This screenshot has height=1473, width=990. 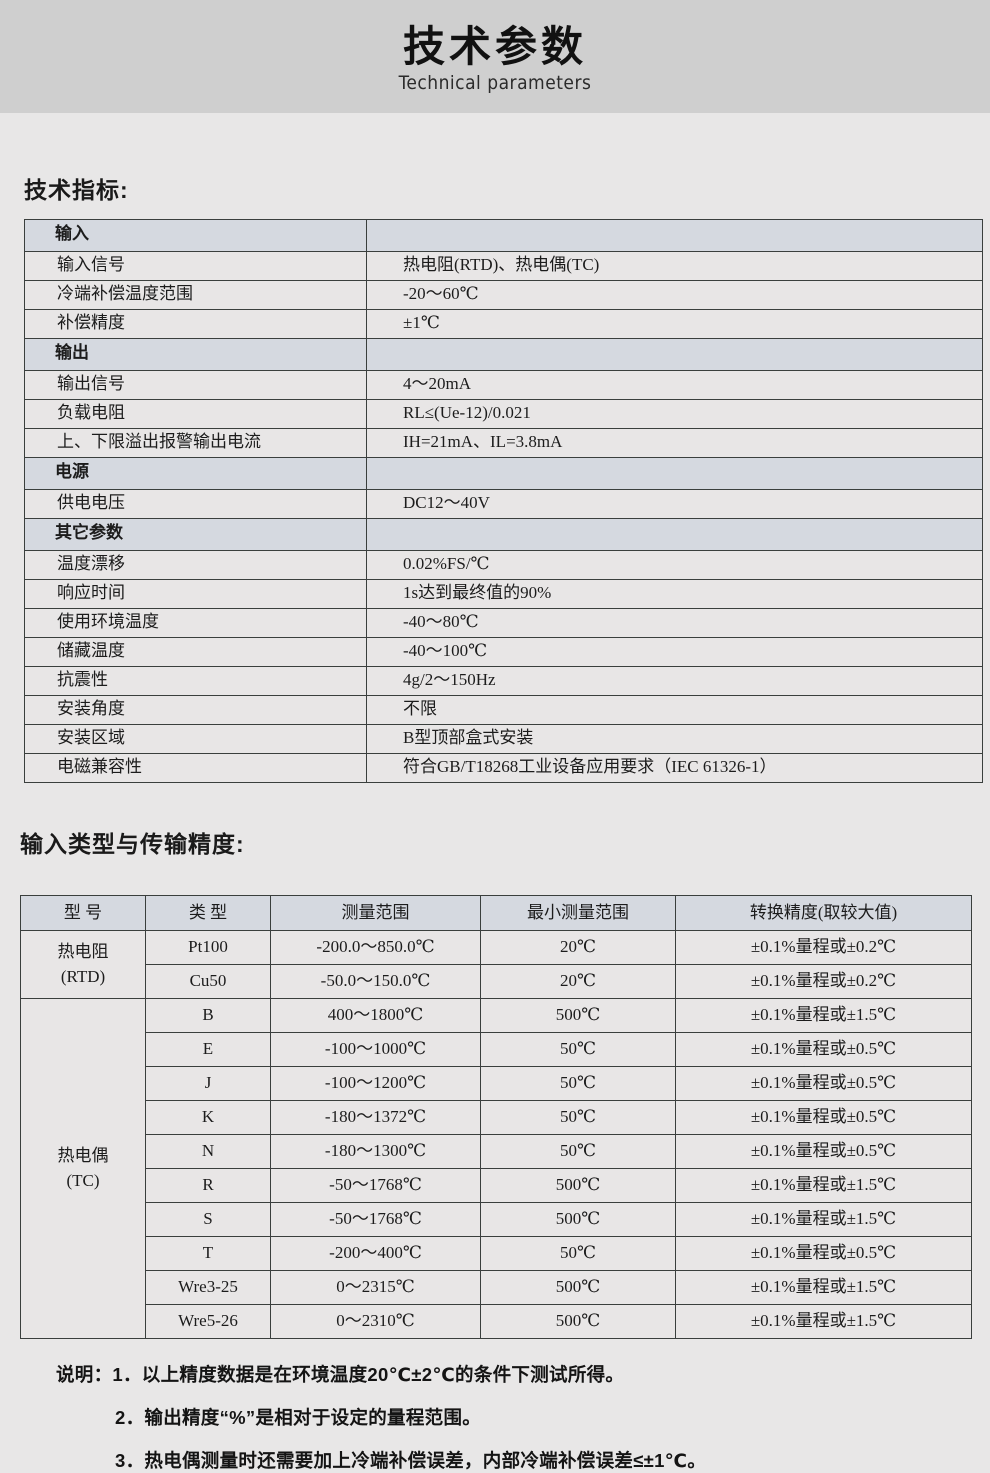 I want to click on specs-row: 供电电压 DC12～40V, so click(x=503, y=504).